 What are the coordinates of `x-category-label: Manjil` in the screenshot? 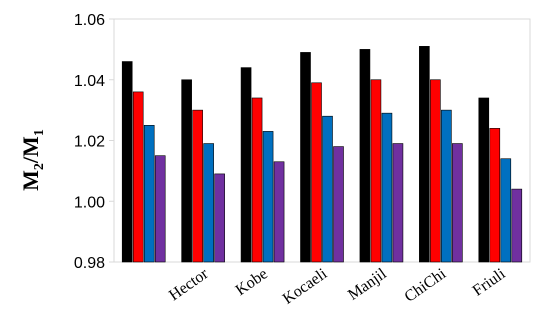 It's located at (367, 284).